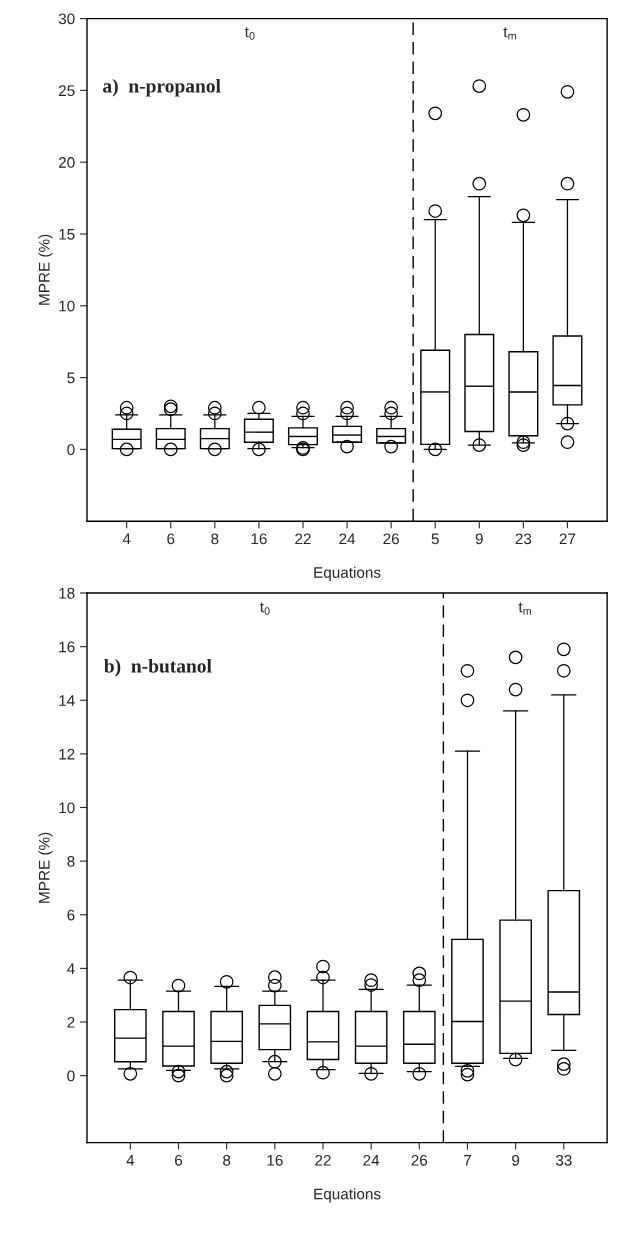 Image resolution: width=617 pixels, height=1238 pixels. What do you see at coordinates (71, 915) in the screenshot?
I see `y-tick-label: 6` at bounding box center [71, 915].